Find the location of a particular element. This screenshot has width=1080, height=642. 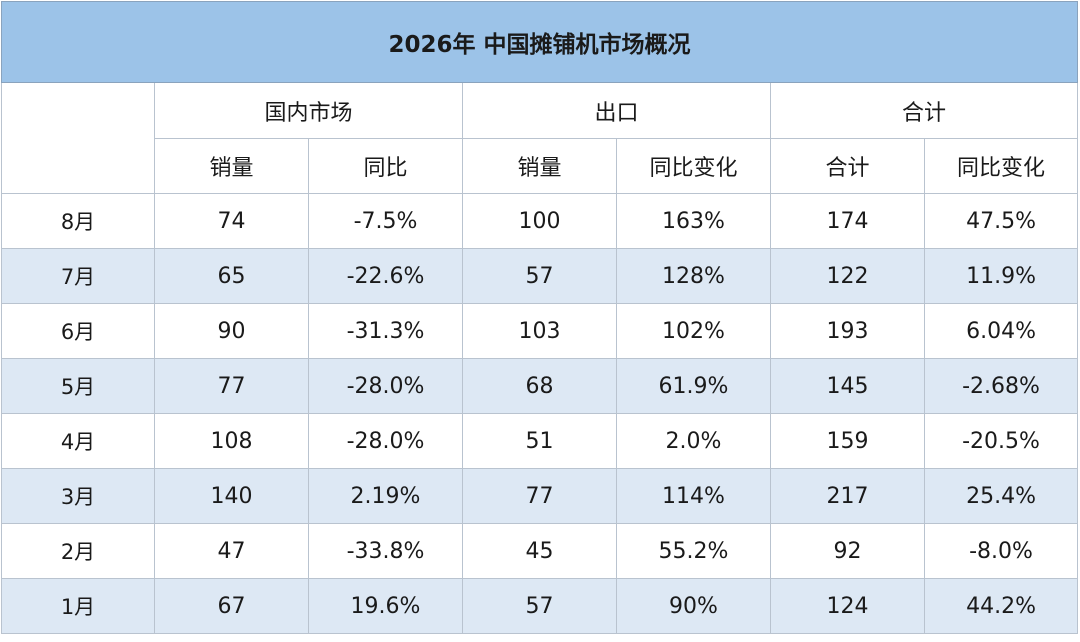

domestic-sales-cell: 65 is located at coordinates (231, 276).